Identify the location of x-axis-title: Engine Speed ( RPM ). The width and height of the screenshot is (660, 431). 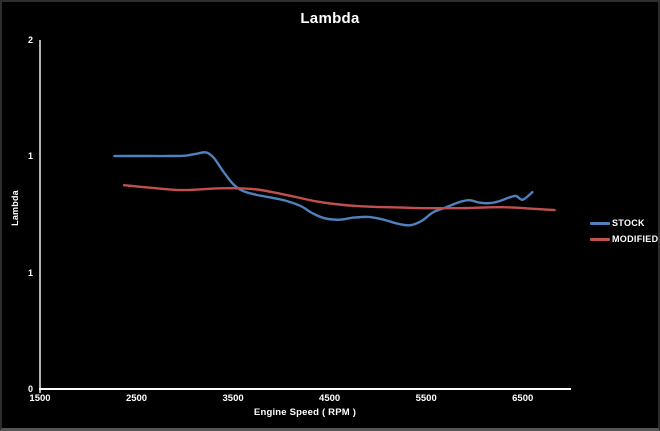
(305, 412).